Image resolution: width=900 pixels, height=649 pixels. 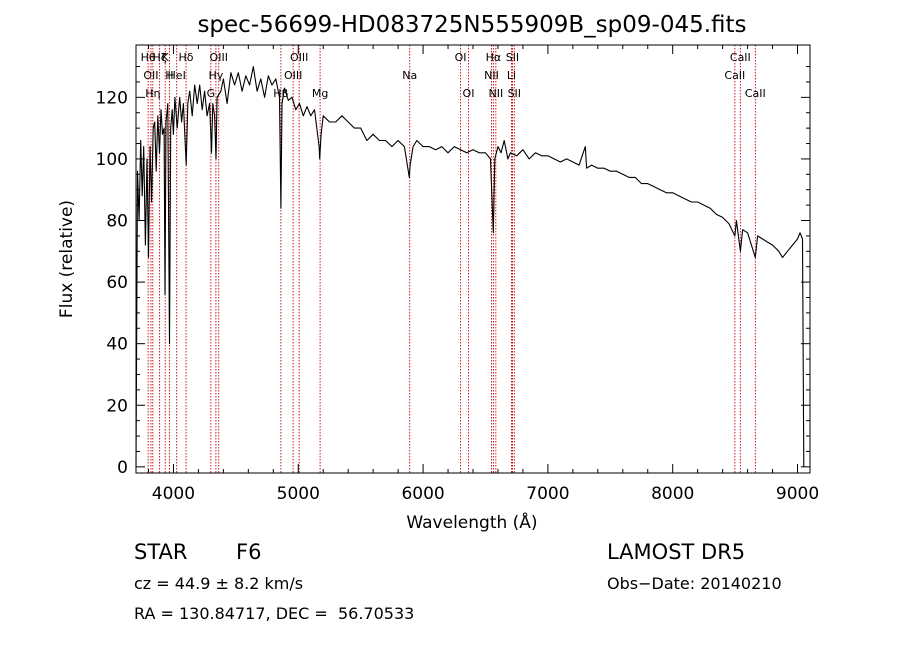 I want to click on object-subclass: F6, so click(x=249, y=552).